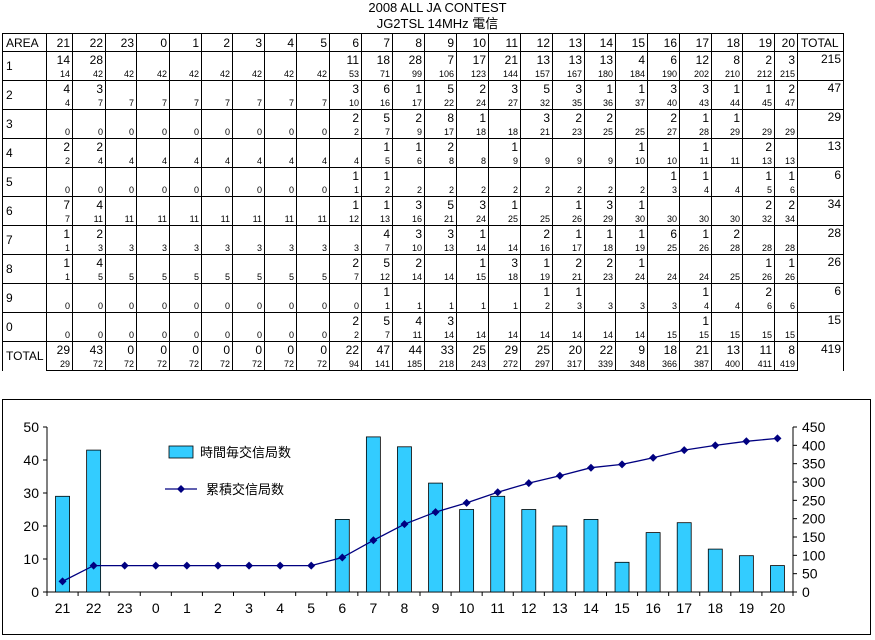 Image resolution: width=875 pixels, height=640 pixels. What do you see at coordinates (786, 306) in the screenshot?
I see `cumulative-cell: 6` at bounding box center [786, 306].